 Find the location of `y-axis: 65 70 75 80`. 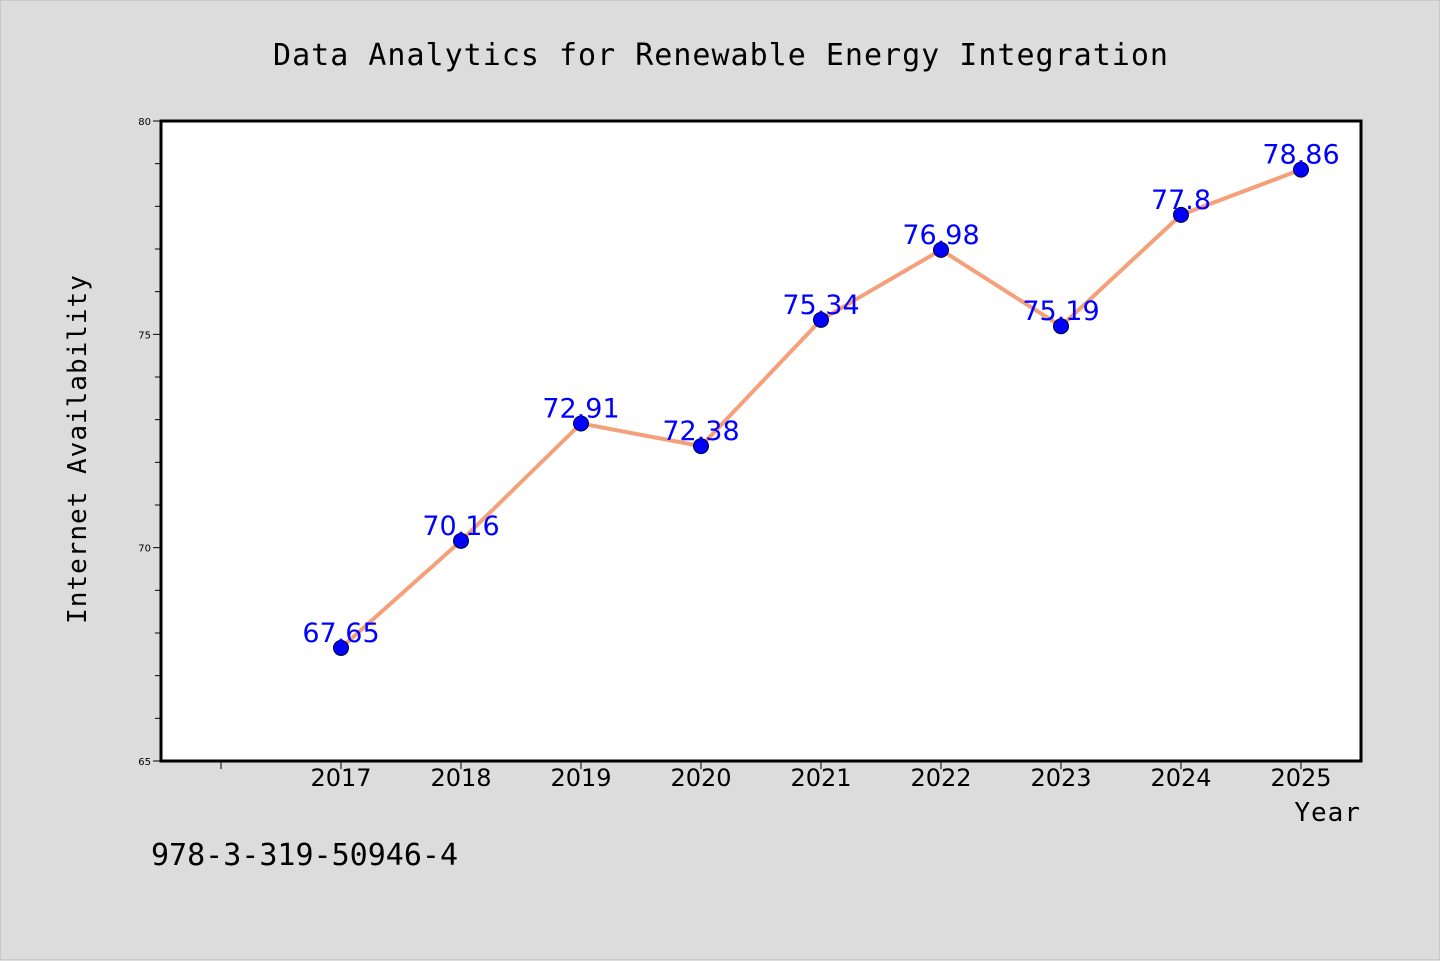

y-axis: 65 70 75 80 is located at coordinates (149, 442).